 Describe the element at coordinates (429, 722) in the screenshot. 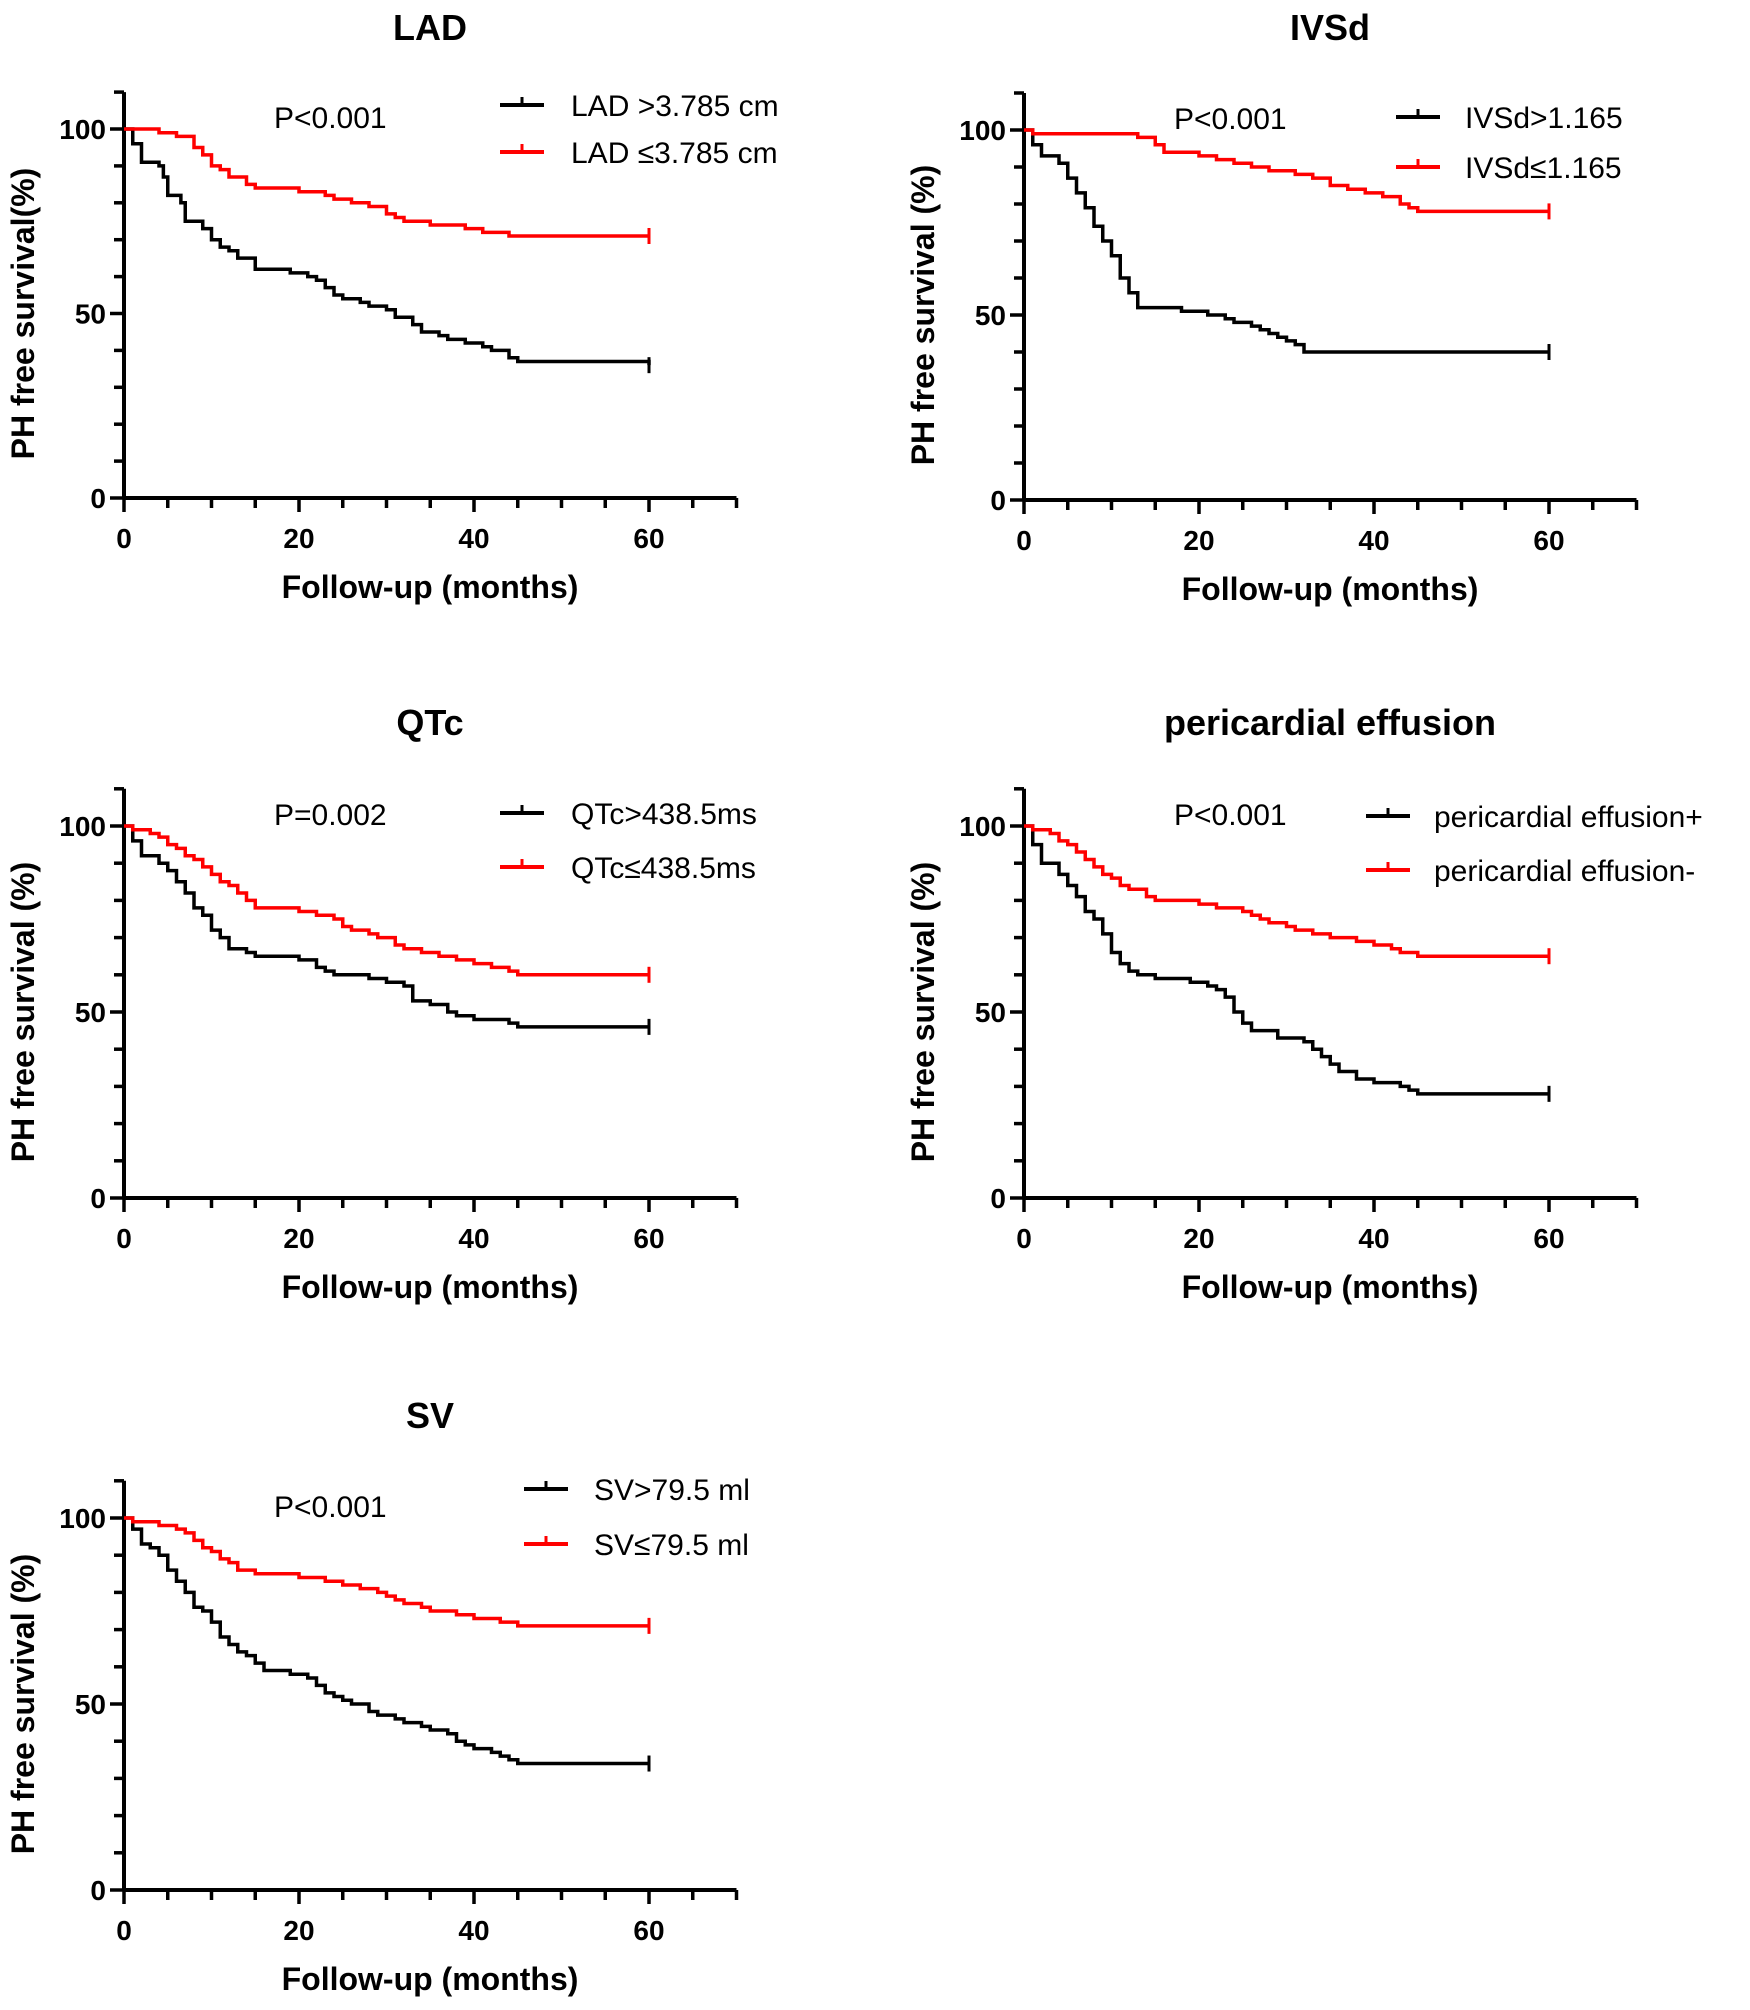

I see `chart-title: QTc` at that location.